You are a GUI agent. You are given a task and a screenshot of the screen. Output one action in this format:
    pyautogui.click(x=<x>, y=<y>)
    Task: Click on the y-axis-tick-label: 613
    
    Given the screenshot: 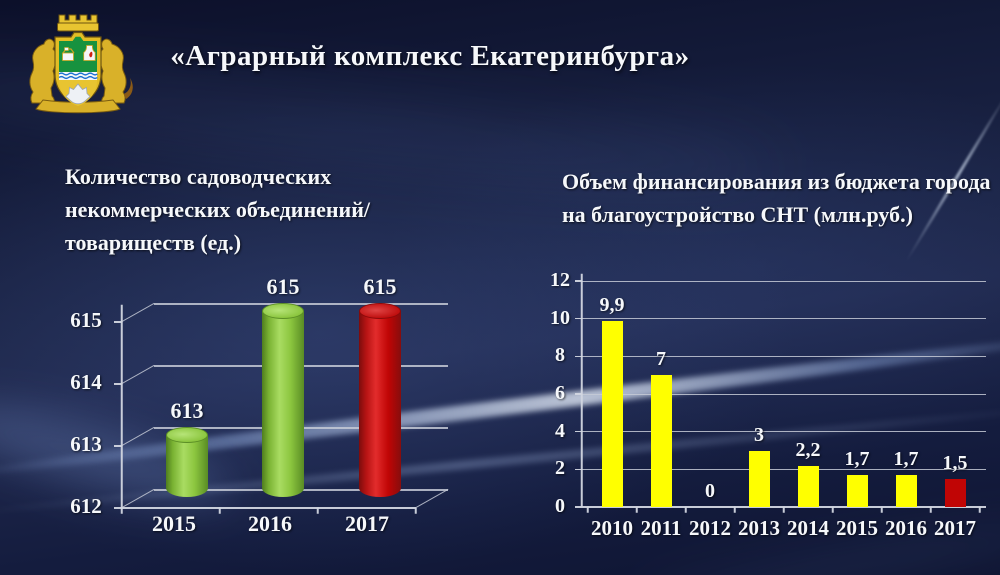 What is the action you would take?
    pyautogui.click(x=86, y=444)
    